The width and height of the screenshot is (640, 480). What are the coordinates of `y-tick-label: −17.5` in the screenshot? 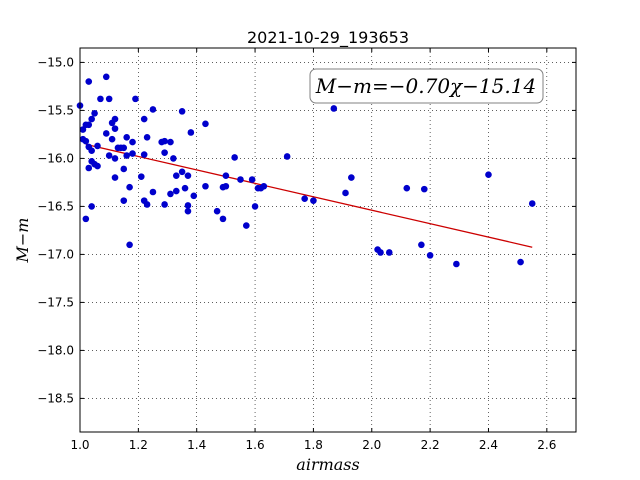 It's located at (55, 302).